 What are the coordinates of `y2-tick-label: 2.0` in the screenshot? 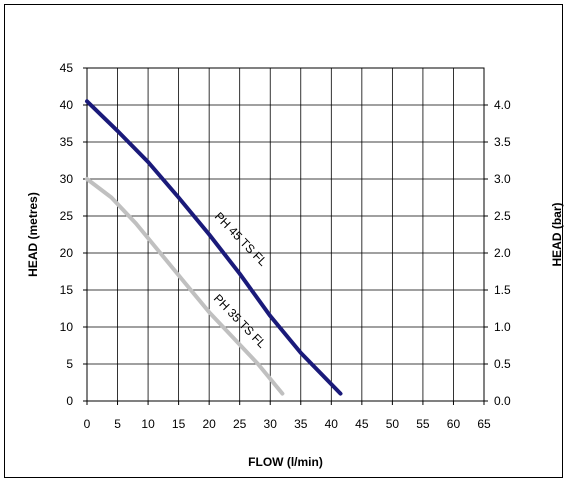 It's located at (502, 253).